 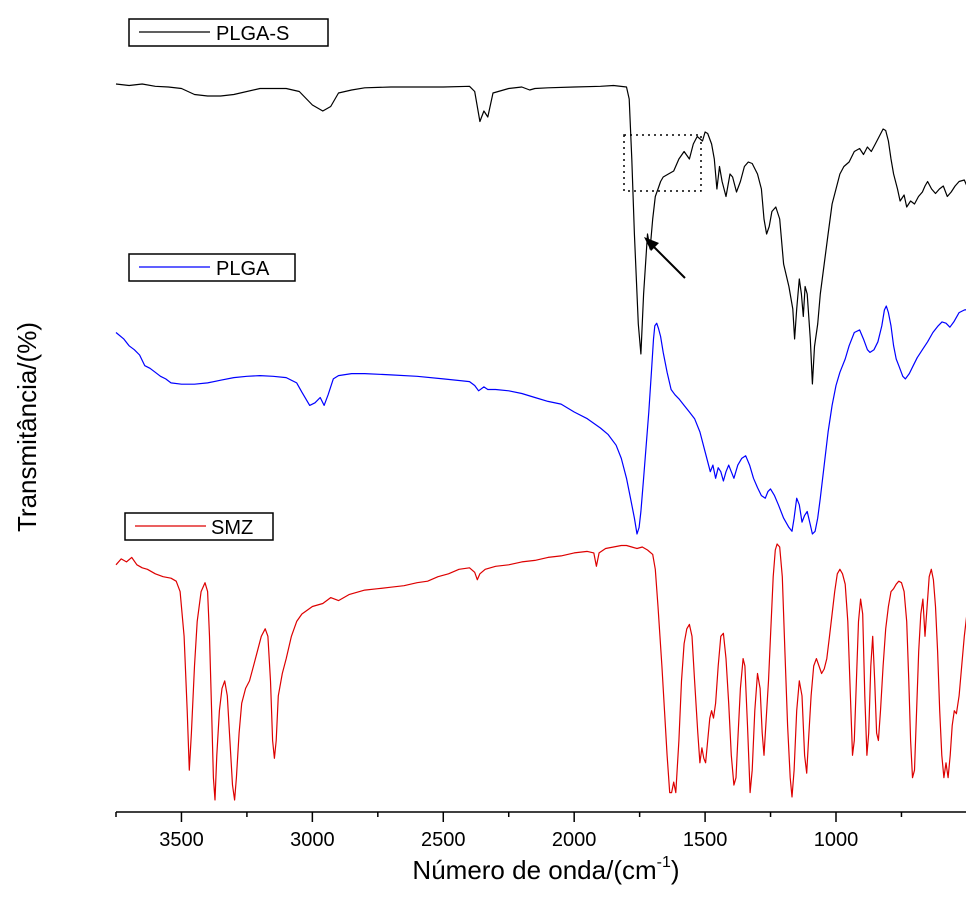 I want to click on annotations, so click(x=662, y=206).